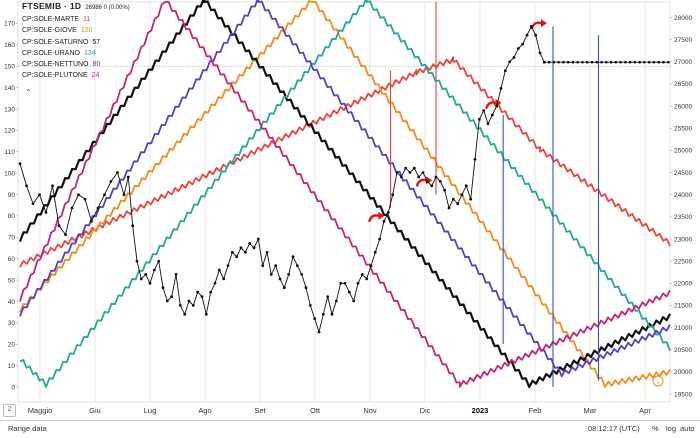 The height and width of the screenshot is (438, 700). Describe the element at coordinates (28, 92) in the screenshot. I see `chevron-up-icon: ⌃` at that location.